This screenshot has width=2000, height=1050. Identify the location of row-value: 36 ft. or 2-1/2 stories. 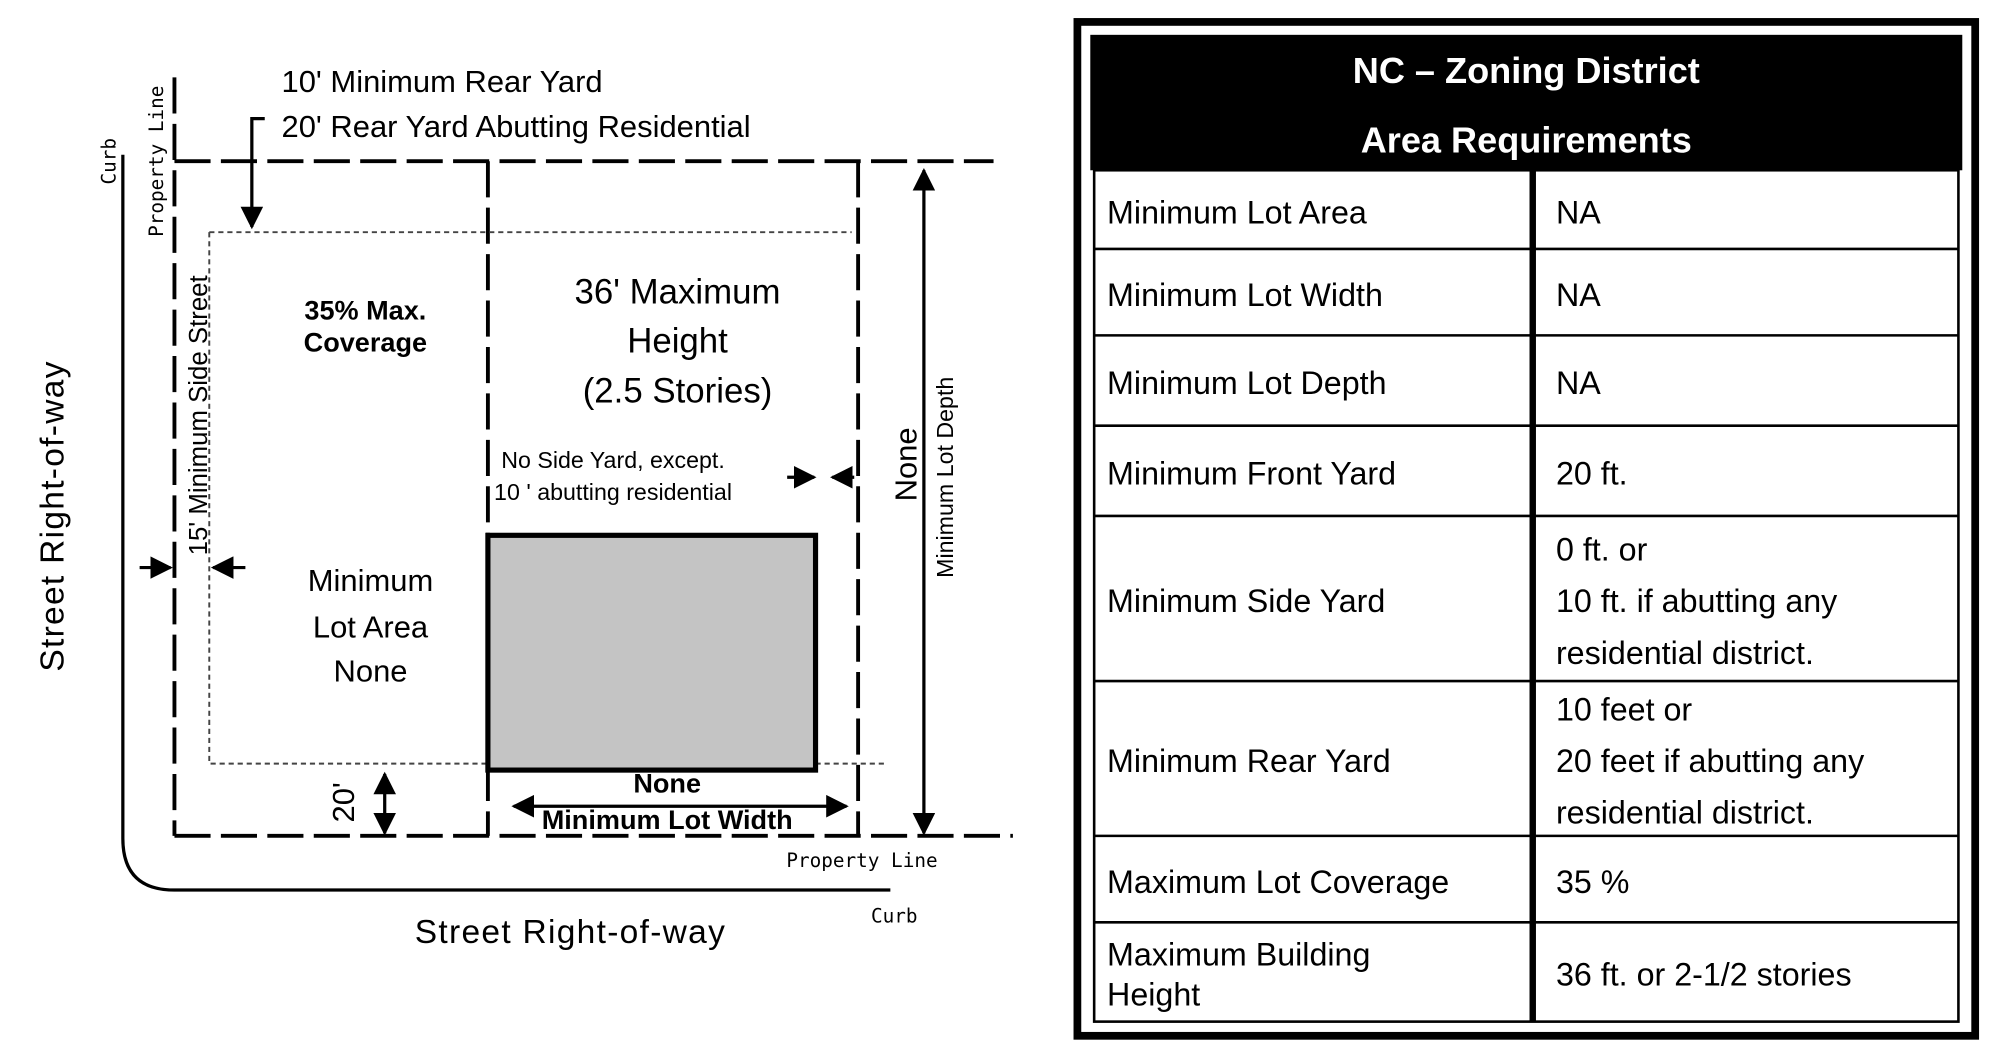
(1704, 975).